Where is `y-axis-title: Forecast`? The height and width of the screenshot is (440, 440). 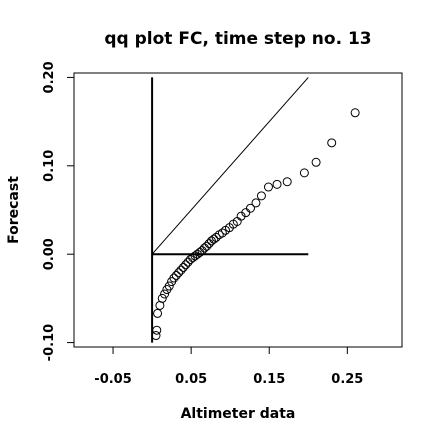 y-axis-title: Forecast is located at coordinates (14, 210).